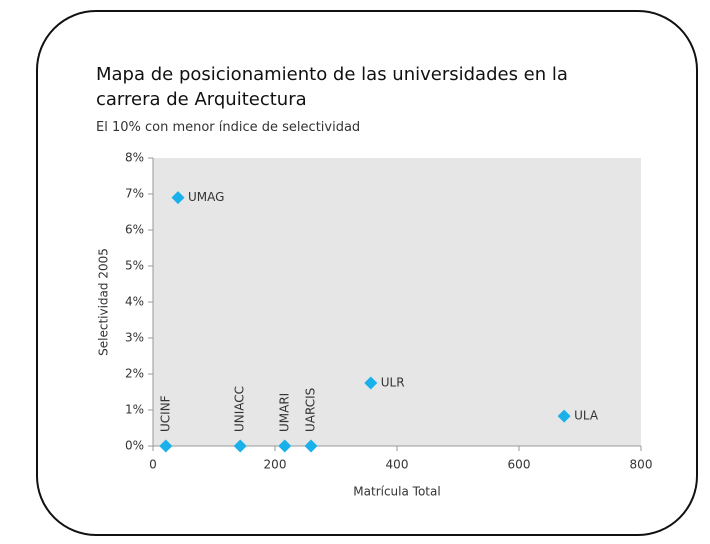 The image size is (710, 544). Describe the element at coordinates (134, 194) in the screenshot. I see `y-tick-label: 7%` at that location.